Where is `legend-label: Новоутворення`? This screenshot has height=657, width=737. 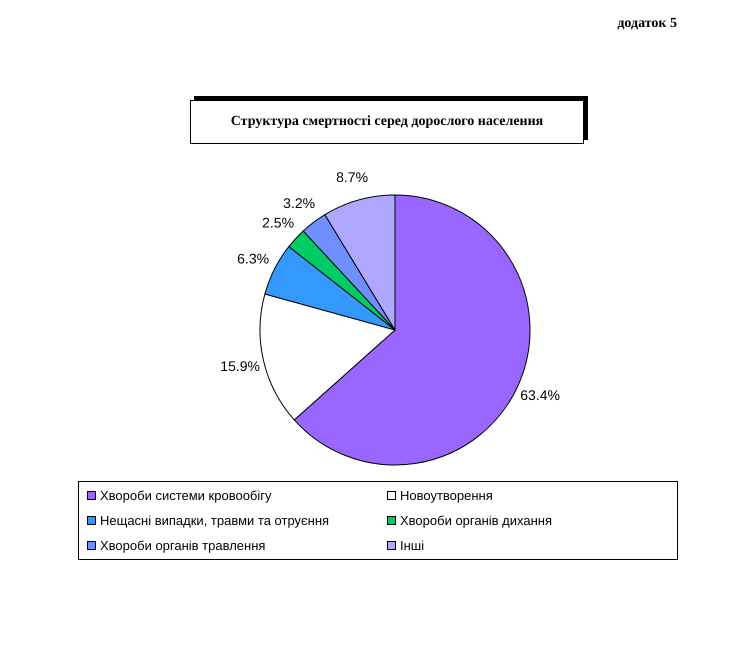 legend-label: Новоутворення is located at coordinates (446, 495).